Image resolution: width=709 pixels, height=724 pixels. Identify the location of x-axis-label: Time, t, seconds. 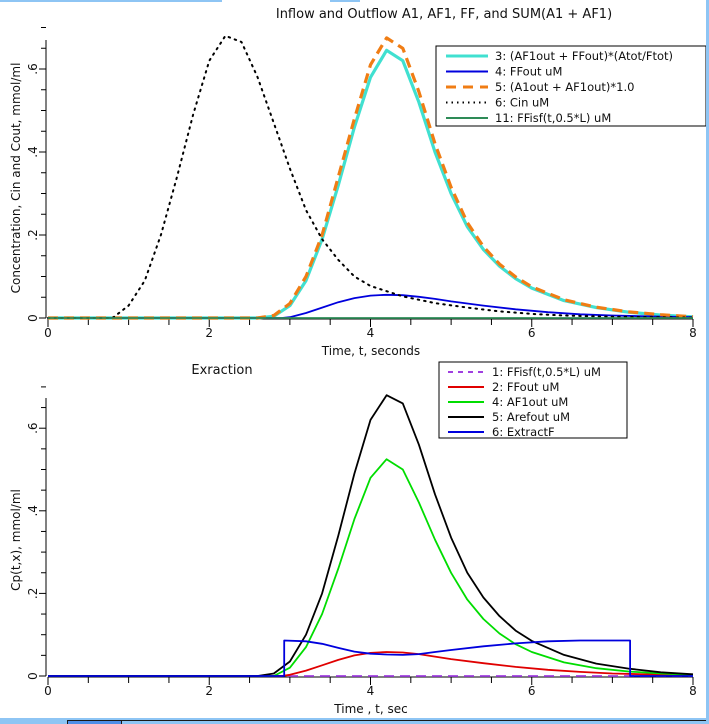
(370, 351).